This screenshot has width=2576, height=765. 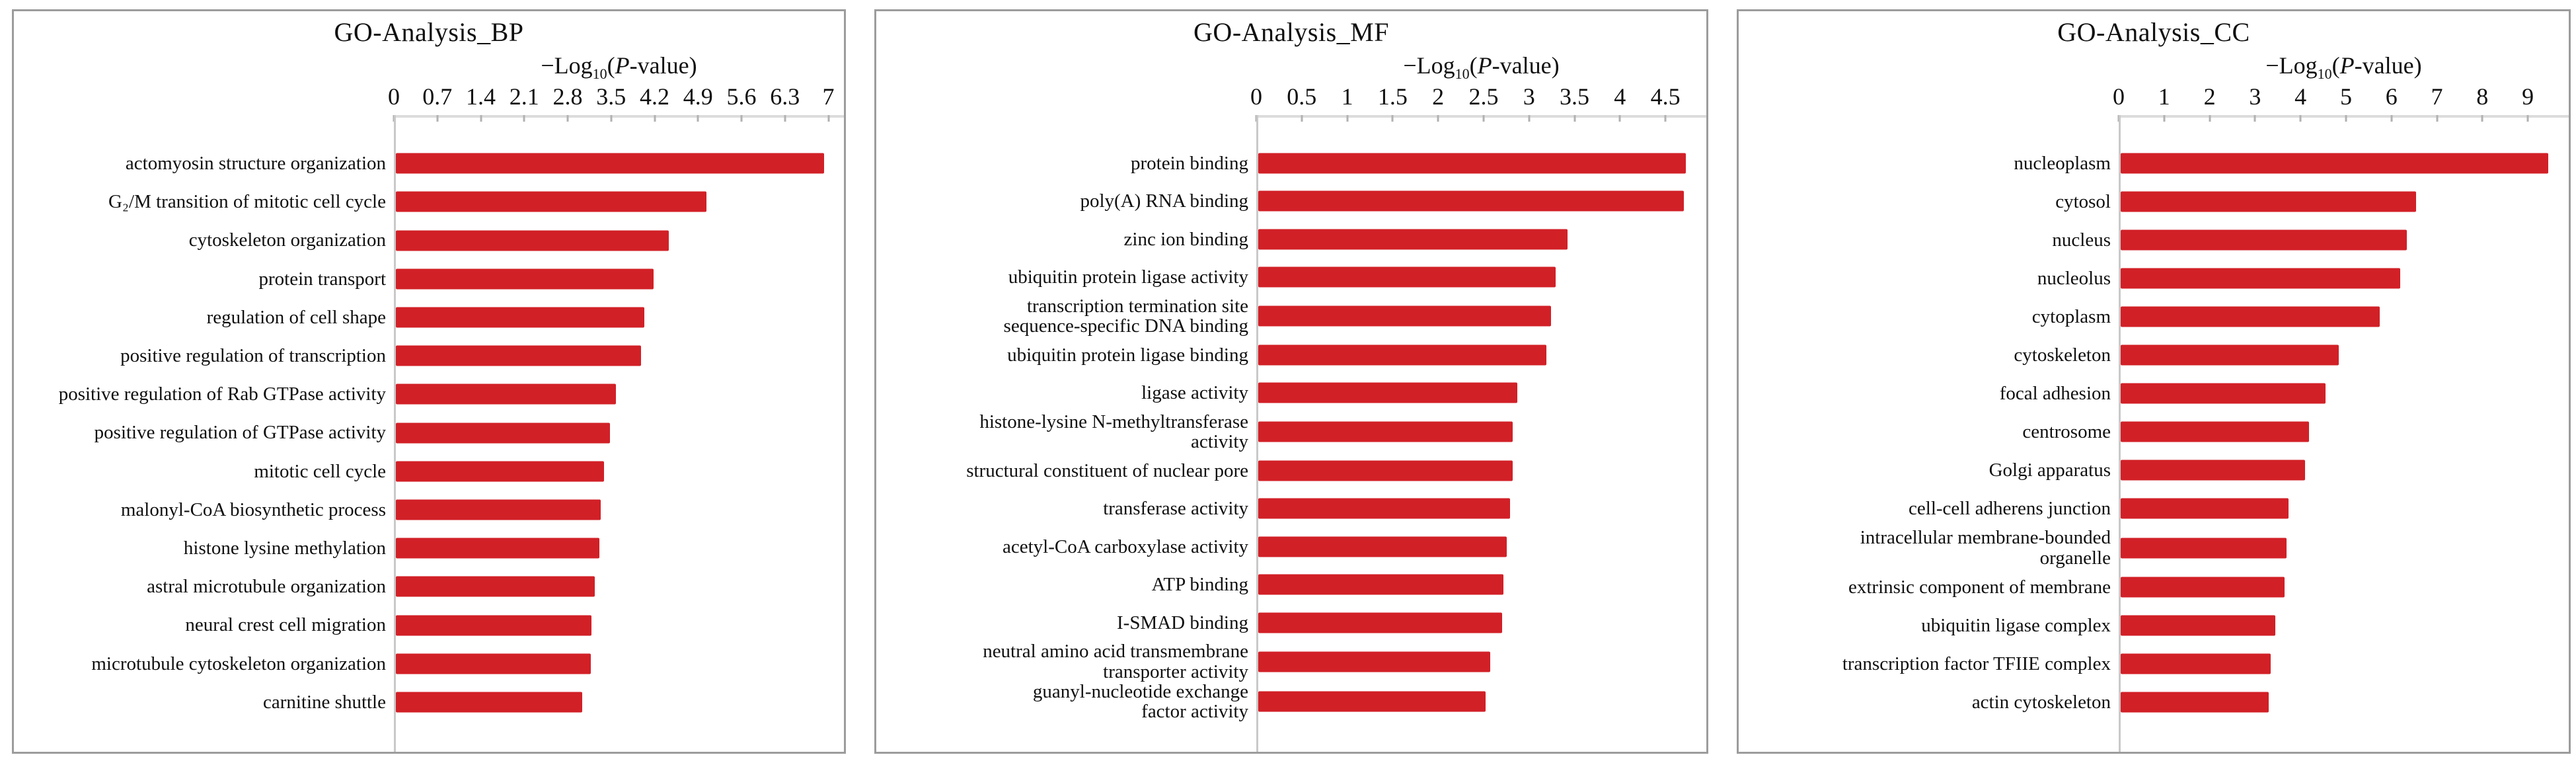 What do you see at coordinates (2210, 97) in the screenshot?
I see `x-tick-label: 2` at bounding box center [2210, 97].